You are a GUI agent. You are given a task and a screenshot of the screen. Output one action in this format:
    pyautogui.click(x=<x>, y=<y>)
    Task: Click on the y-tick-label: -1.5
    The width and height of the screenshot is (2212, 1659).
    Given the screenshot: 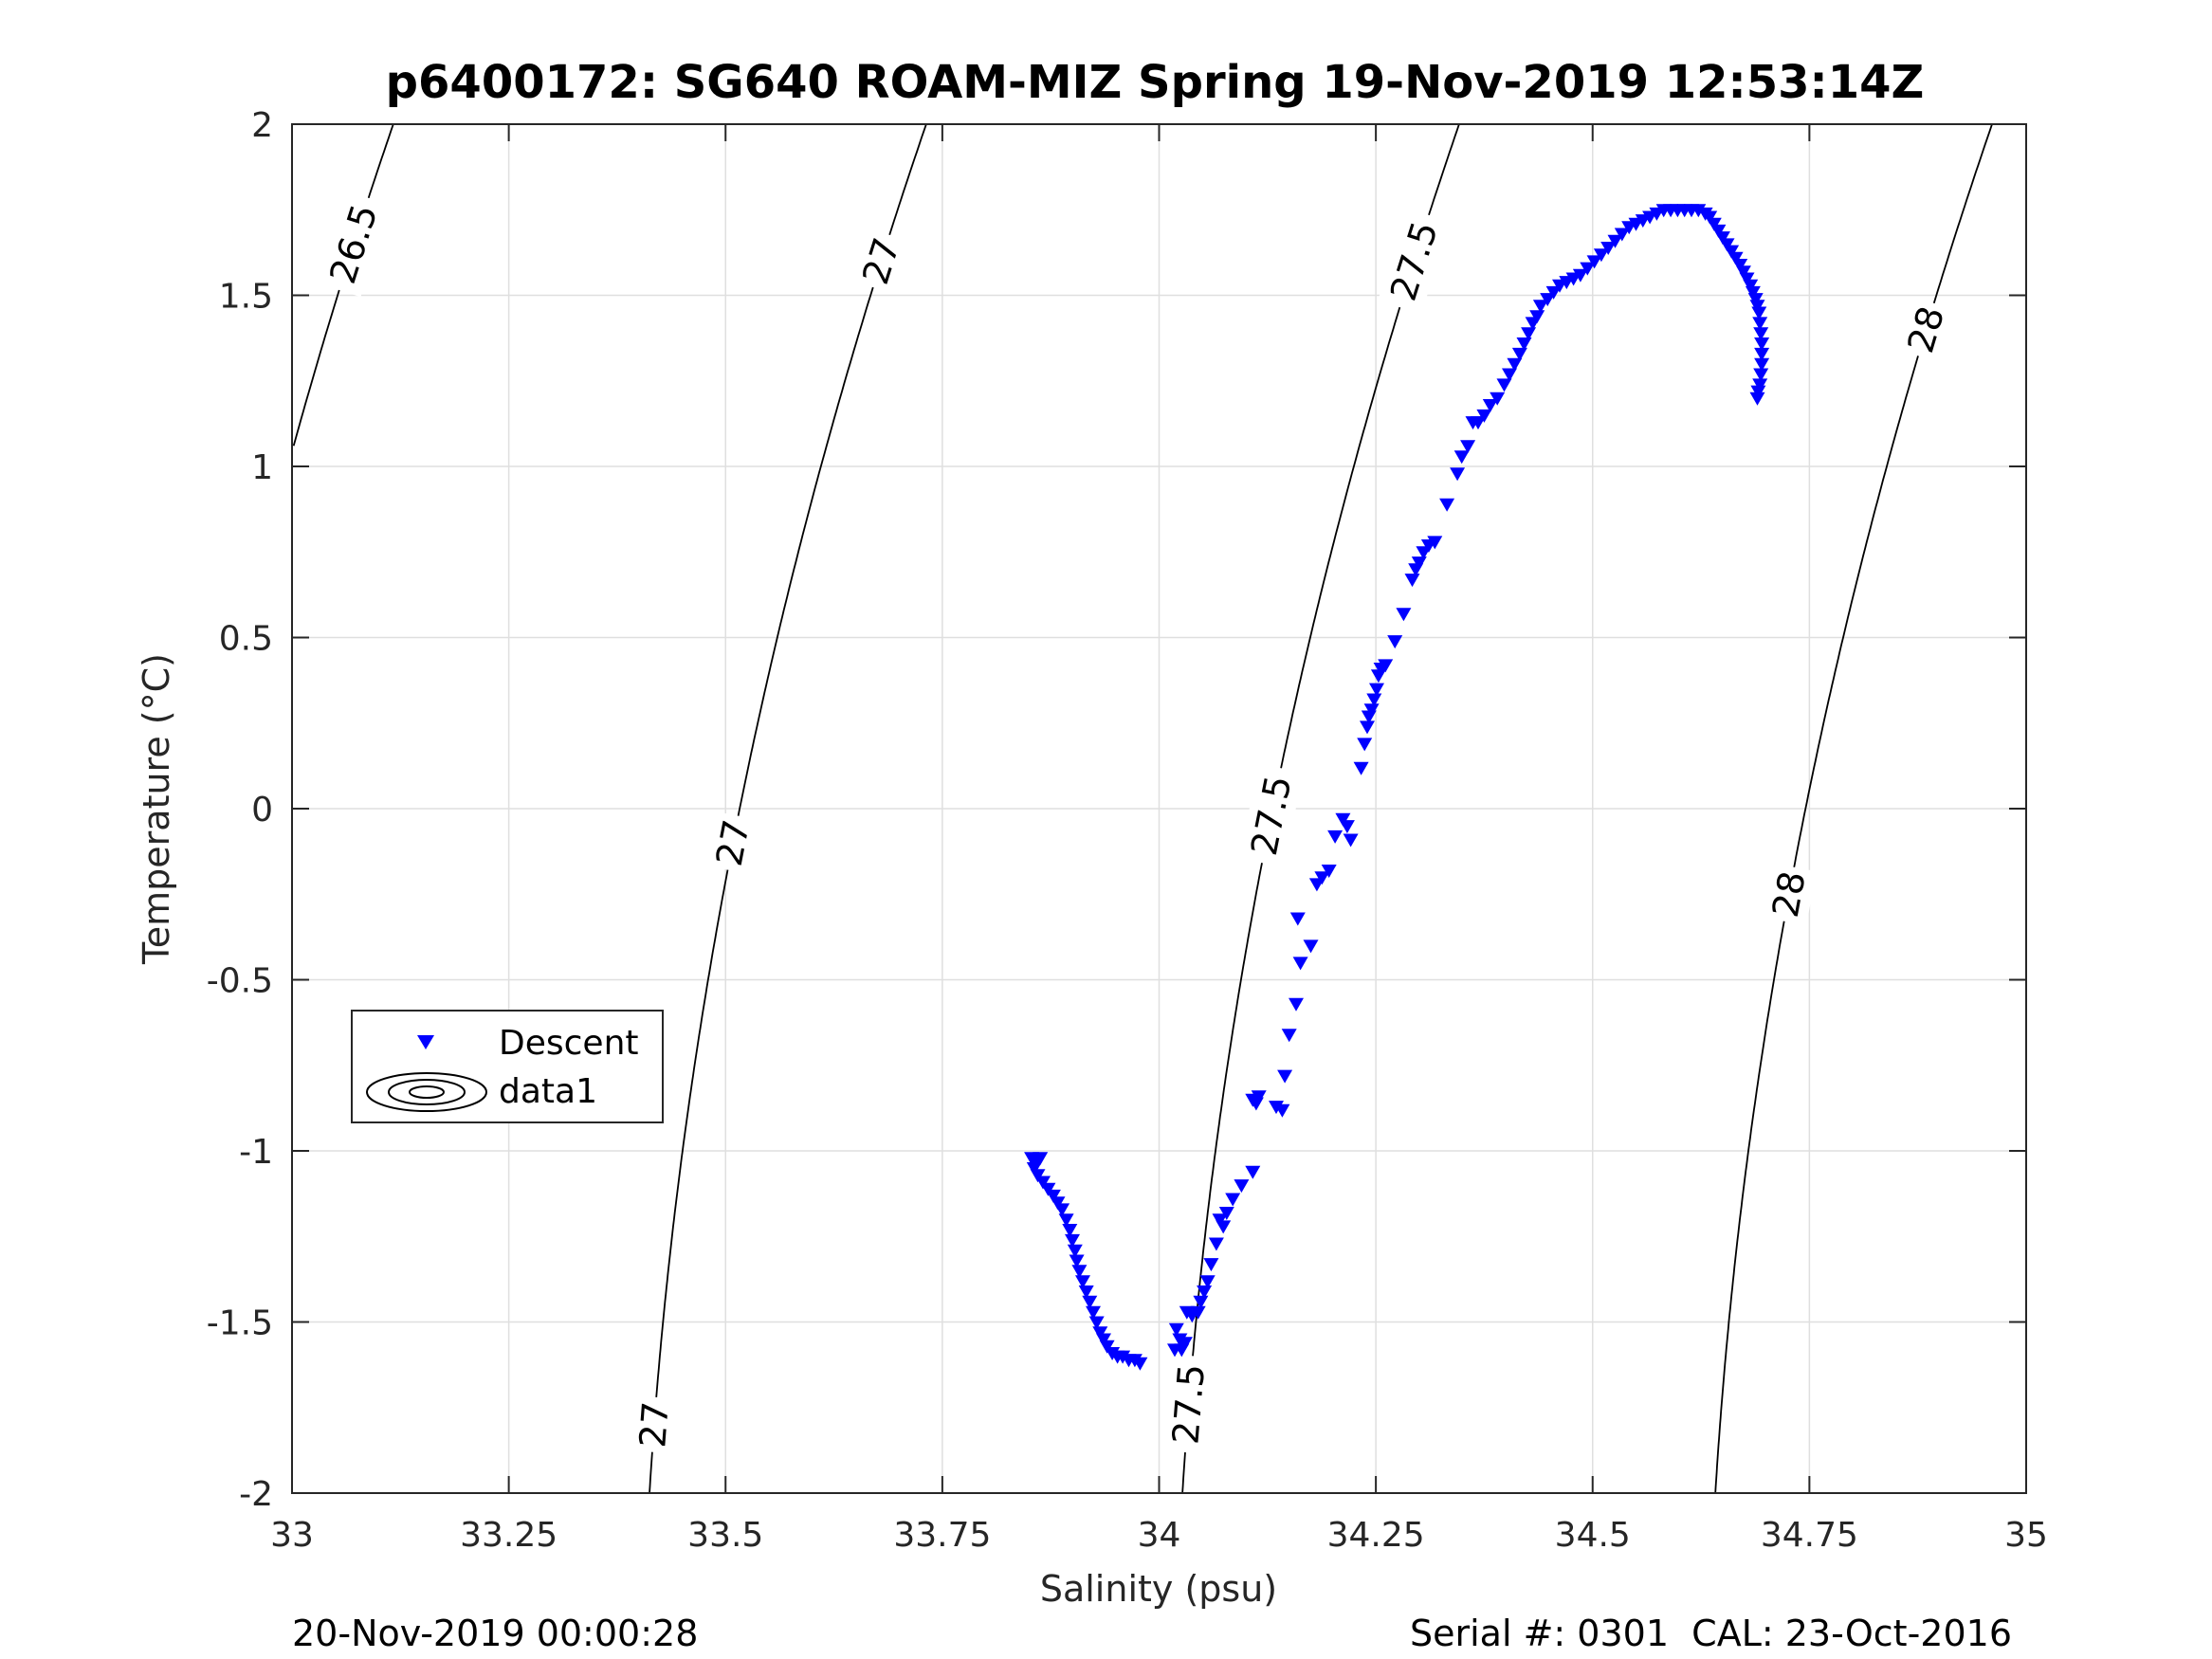 What is the action you would take?
    pyautogui.click(x=240, y=1323)
    